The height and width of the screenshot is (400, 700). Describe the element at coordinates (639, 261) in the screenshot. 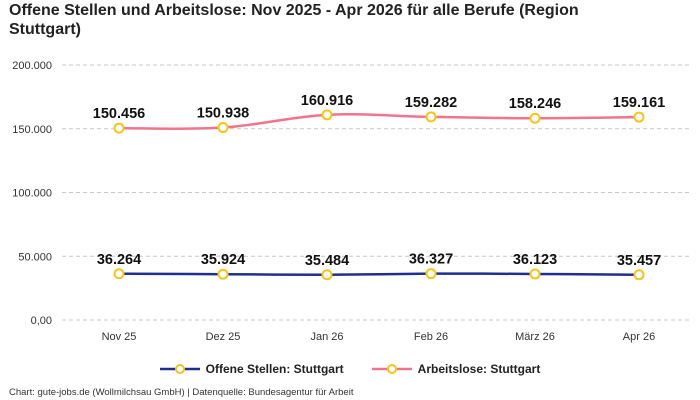

I see `data-label: 35.457` at that location.